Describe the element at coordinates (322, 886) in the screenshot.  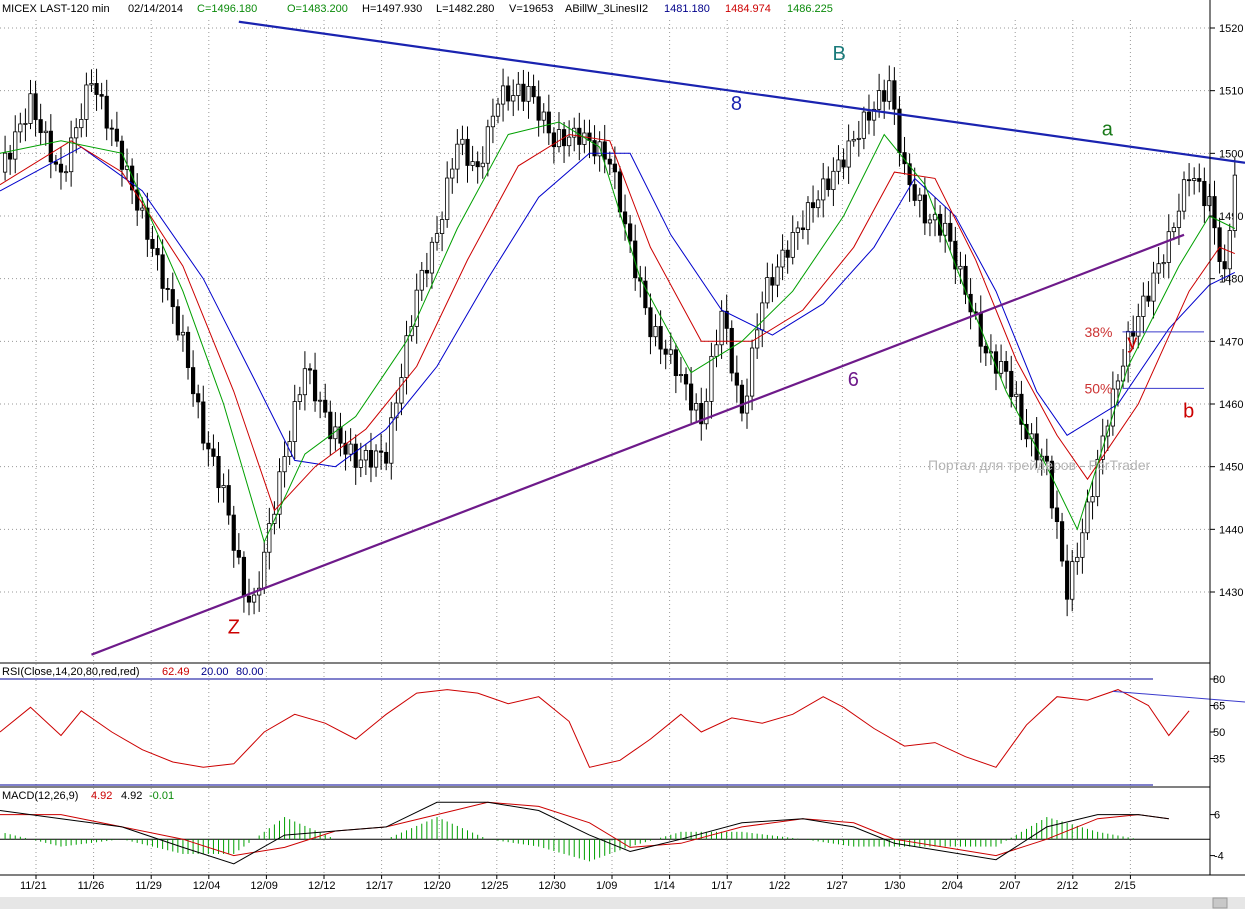
I see `date-tick-label: 12/12` at that location.